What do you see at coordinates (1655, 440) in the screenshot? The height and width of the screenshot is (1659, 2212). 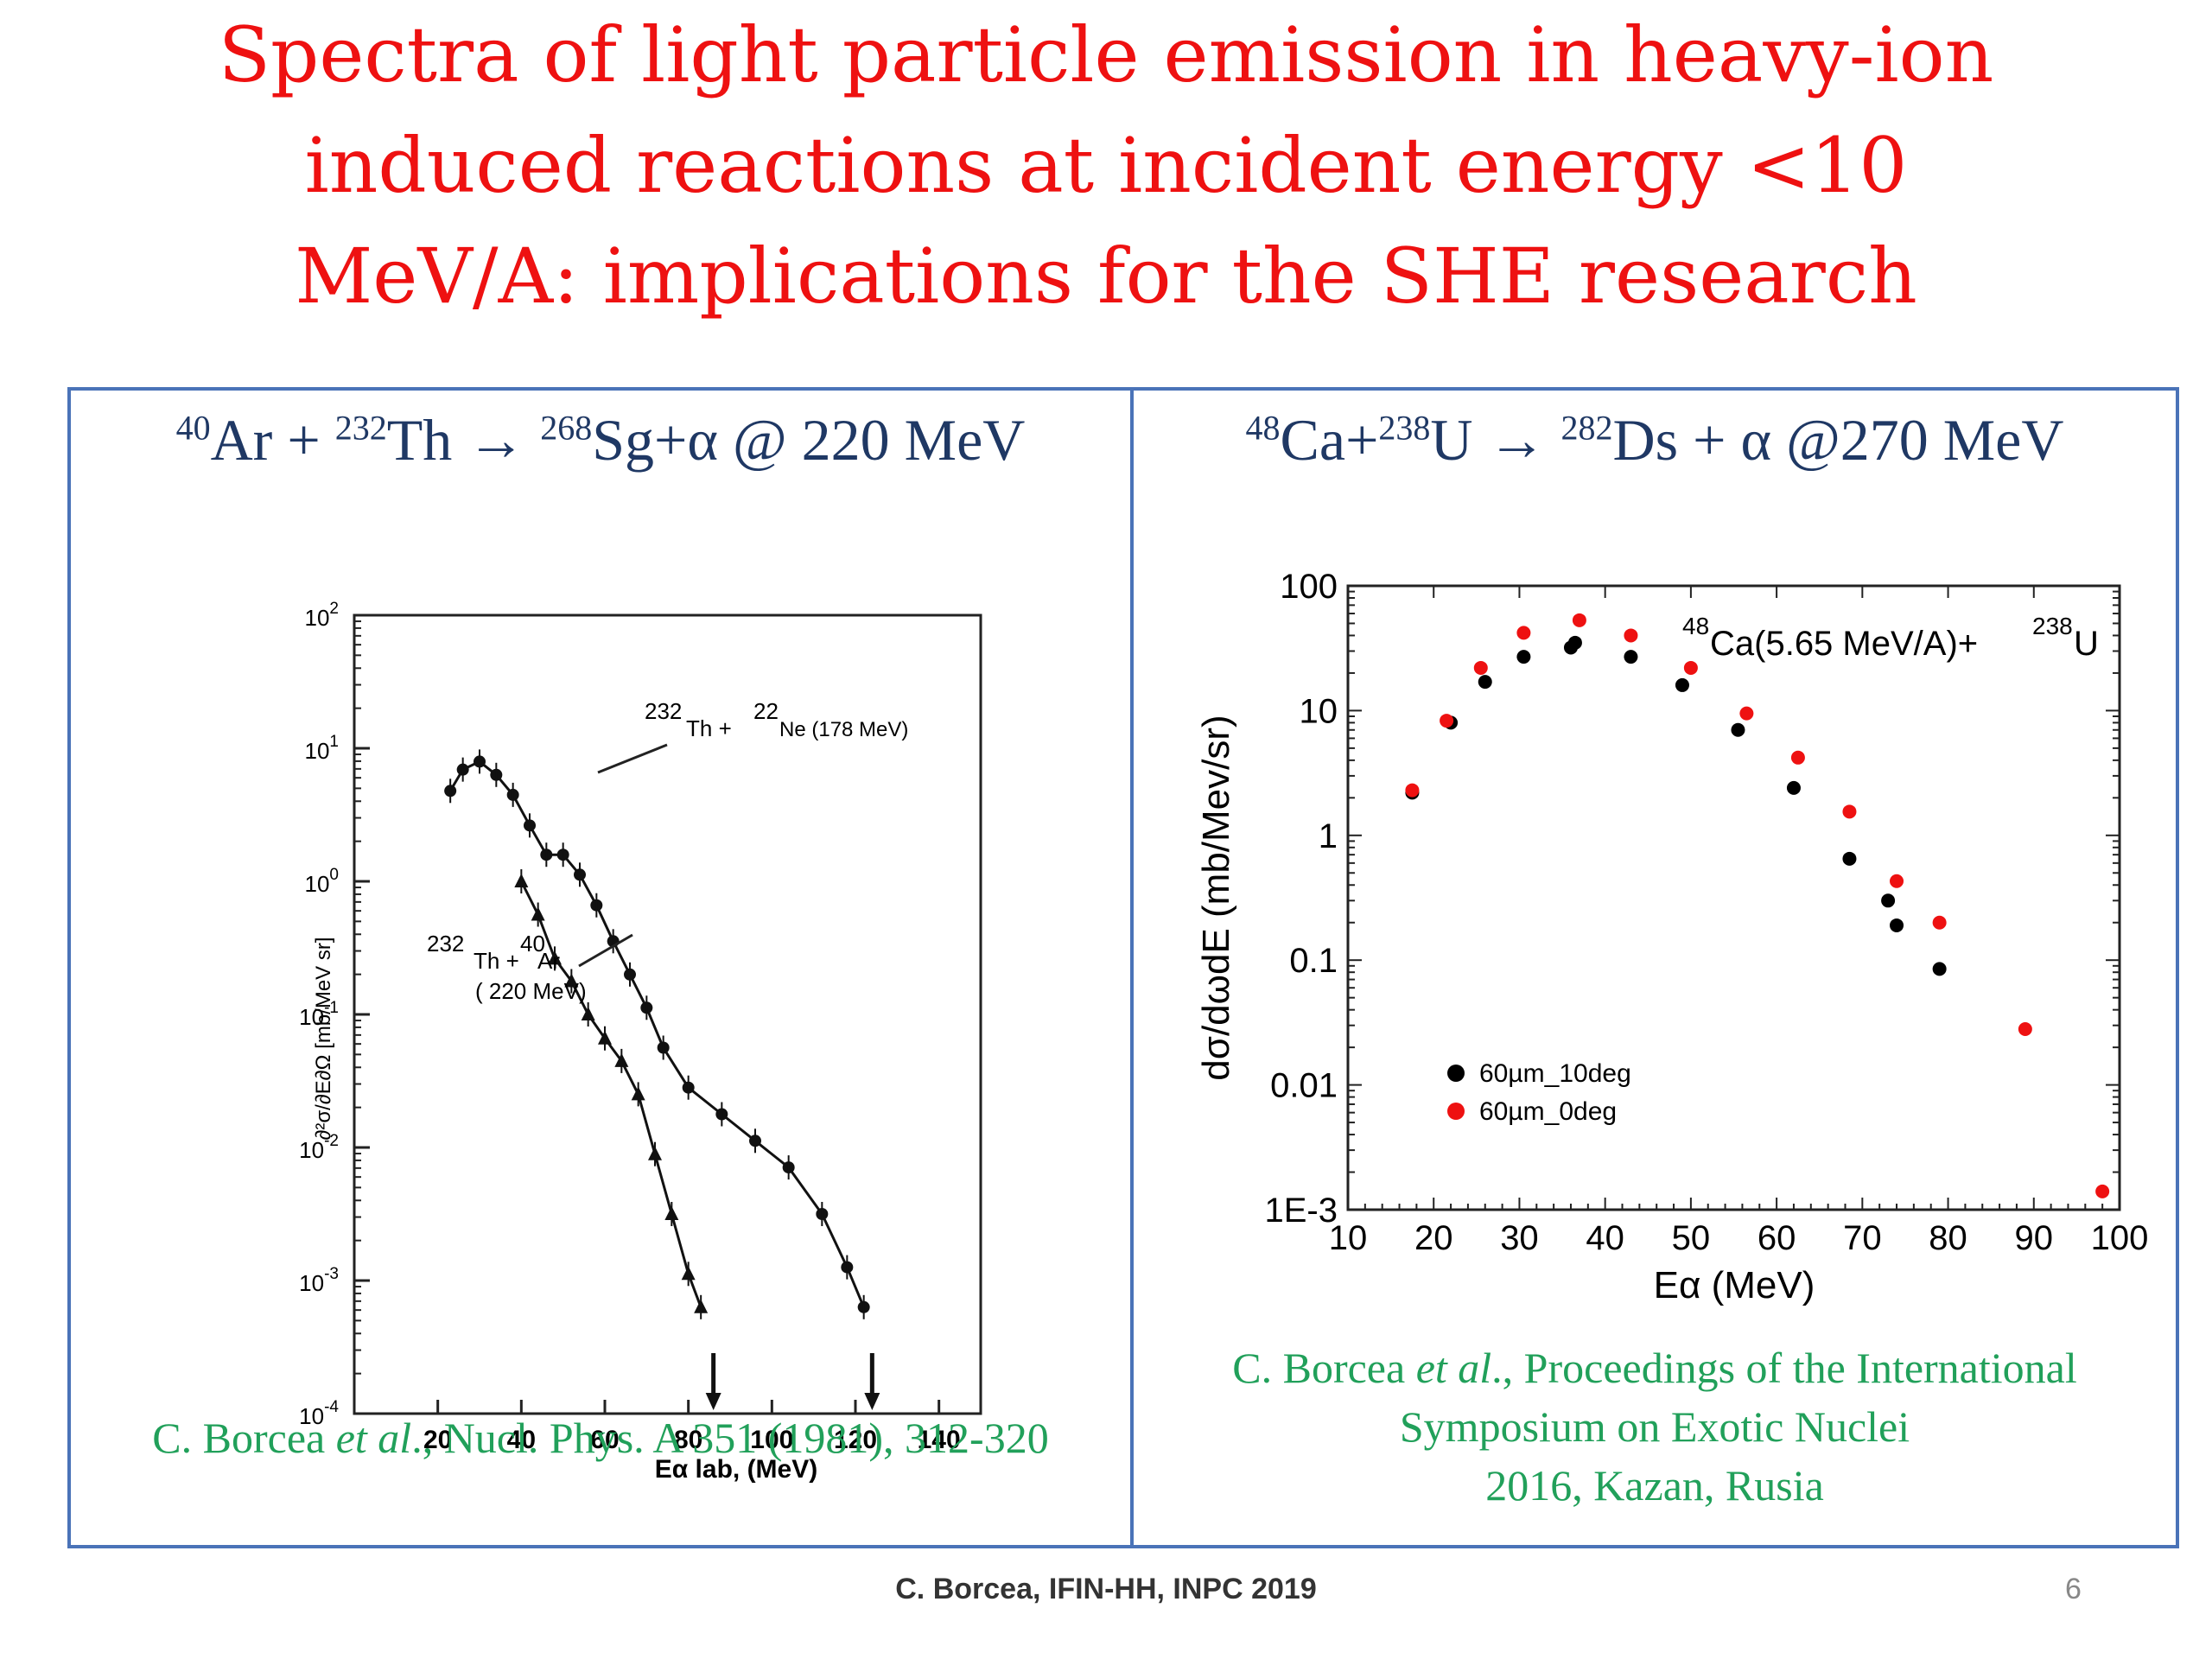 I see `right-reaction-title: 48Ca+238U → 282Ds + α @270 MeV` at bounding box center [1655, 440].